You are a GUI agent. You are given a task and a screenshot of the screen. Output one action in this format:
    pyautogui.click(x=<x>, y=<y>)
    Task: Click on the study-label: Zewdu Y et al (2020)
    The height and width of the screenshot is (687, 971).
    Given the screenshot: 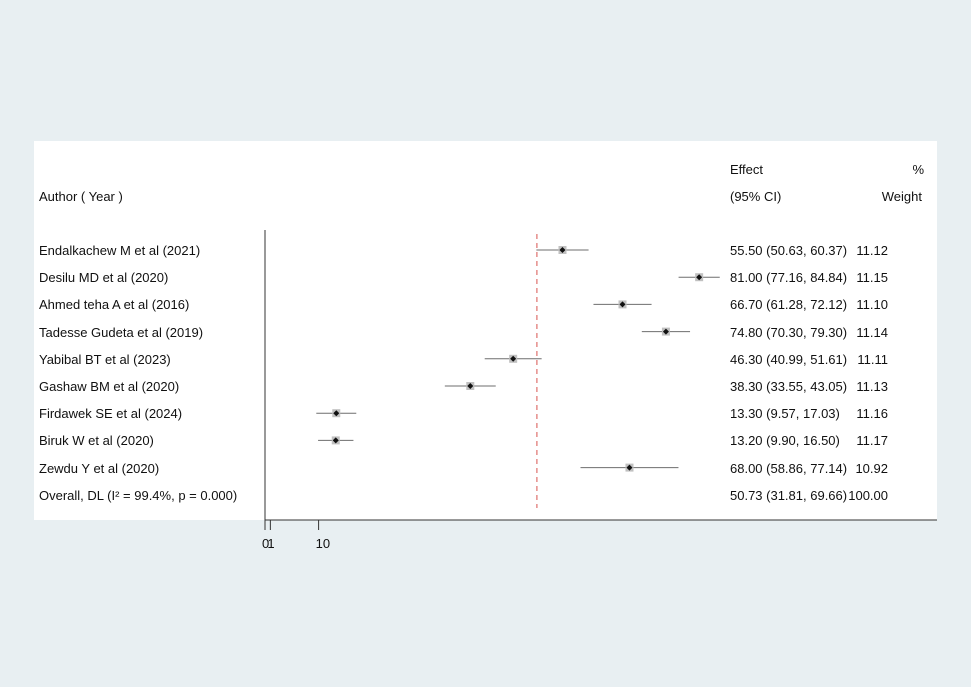 What is the action you would take?
    pyautogui.click(x=99, y=468)
    